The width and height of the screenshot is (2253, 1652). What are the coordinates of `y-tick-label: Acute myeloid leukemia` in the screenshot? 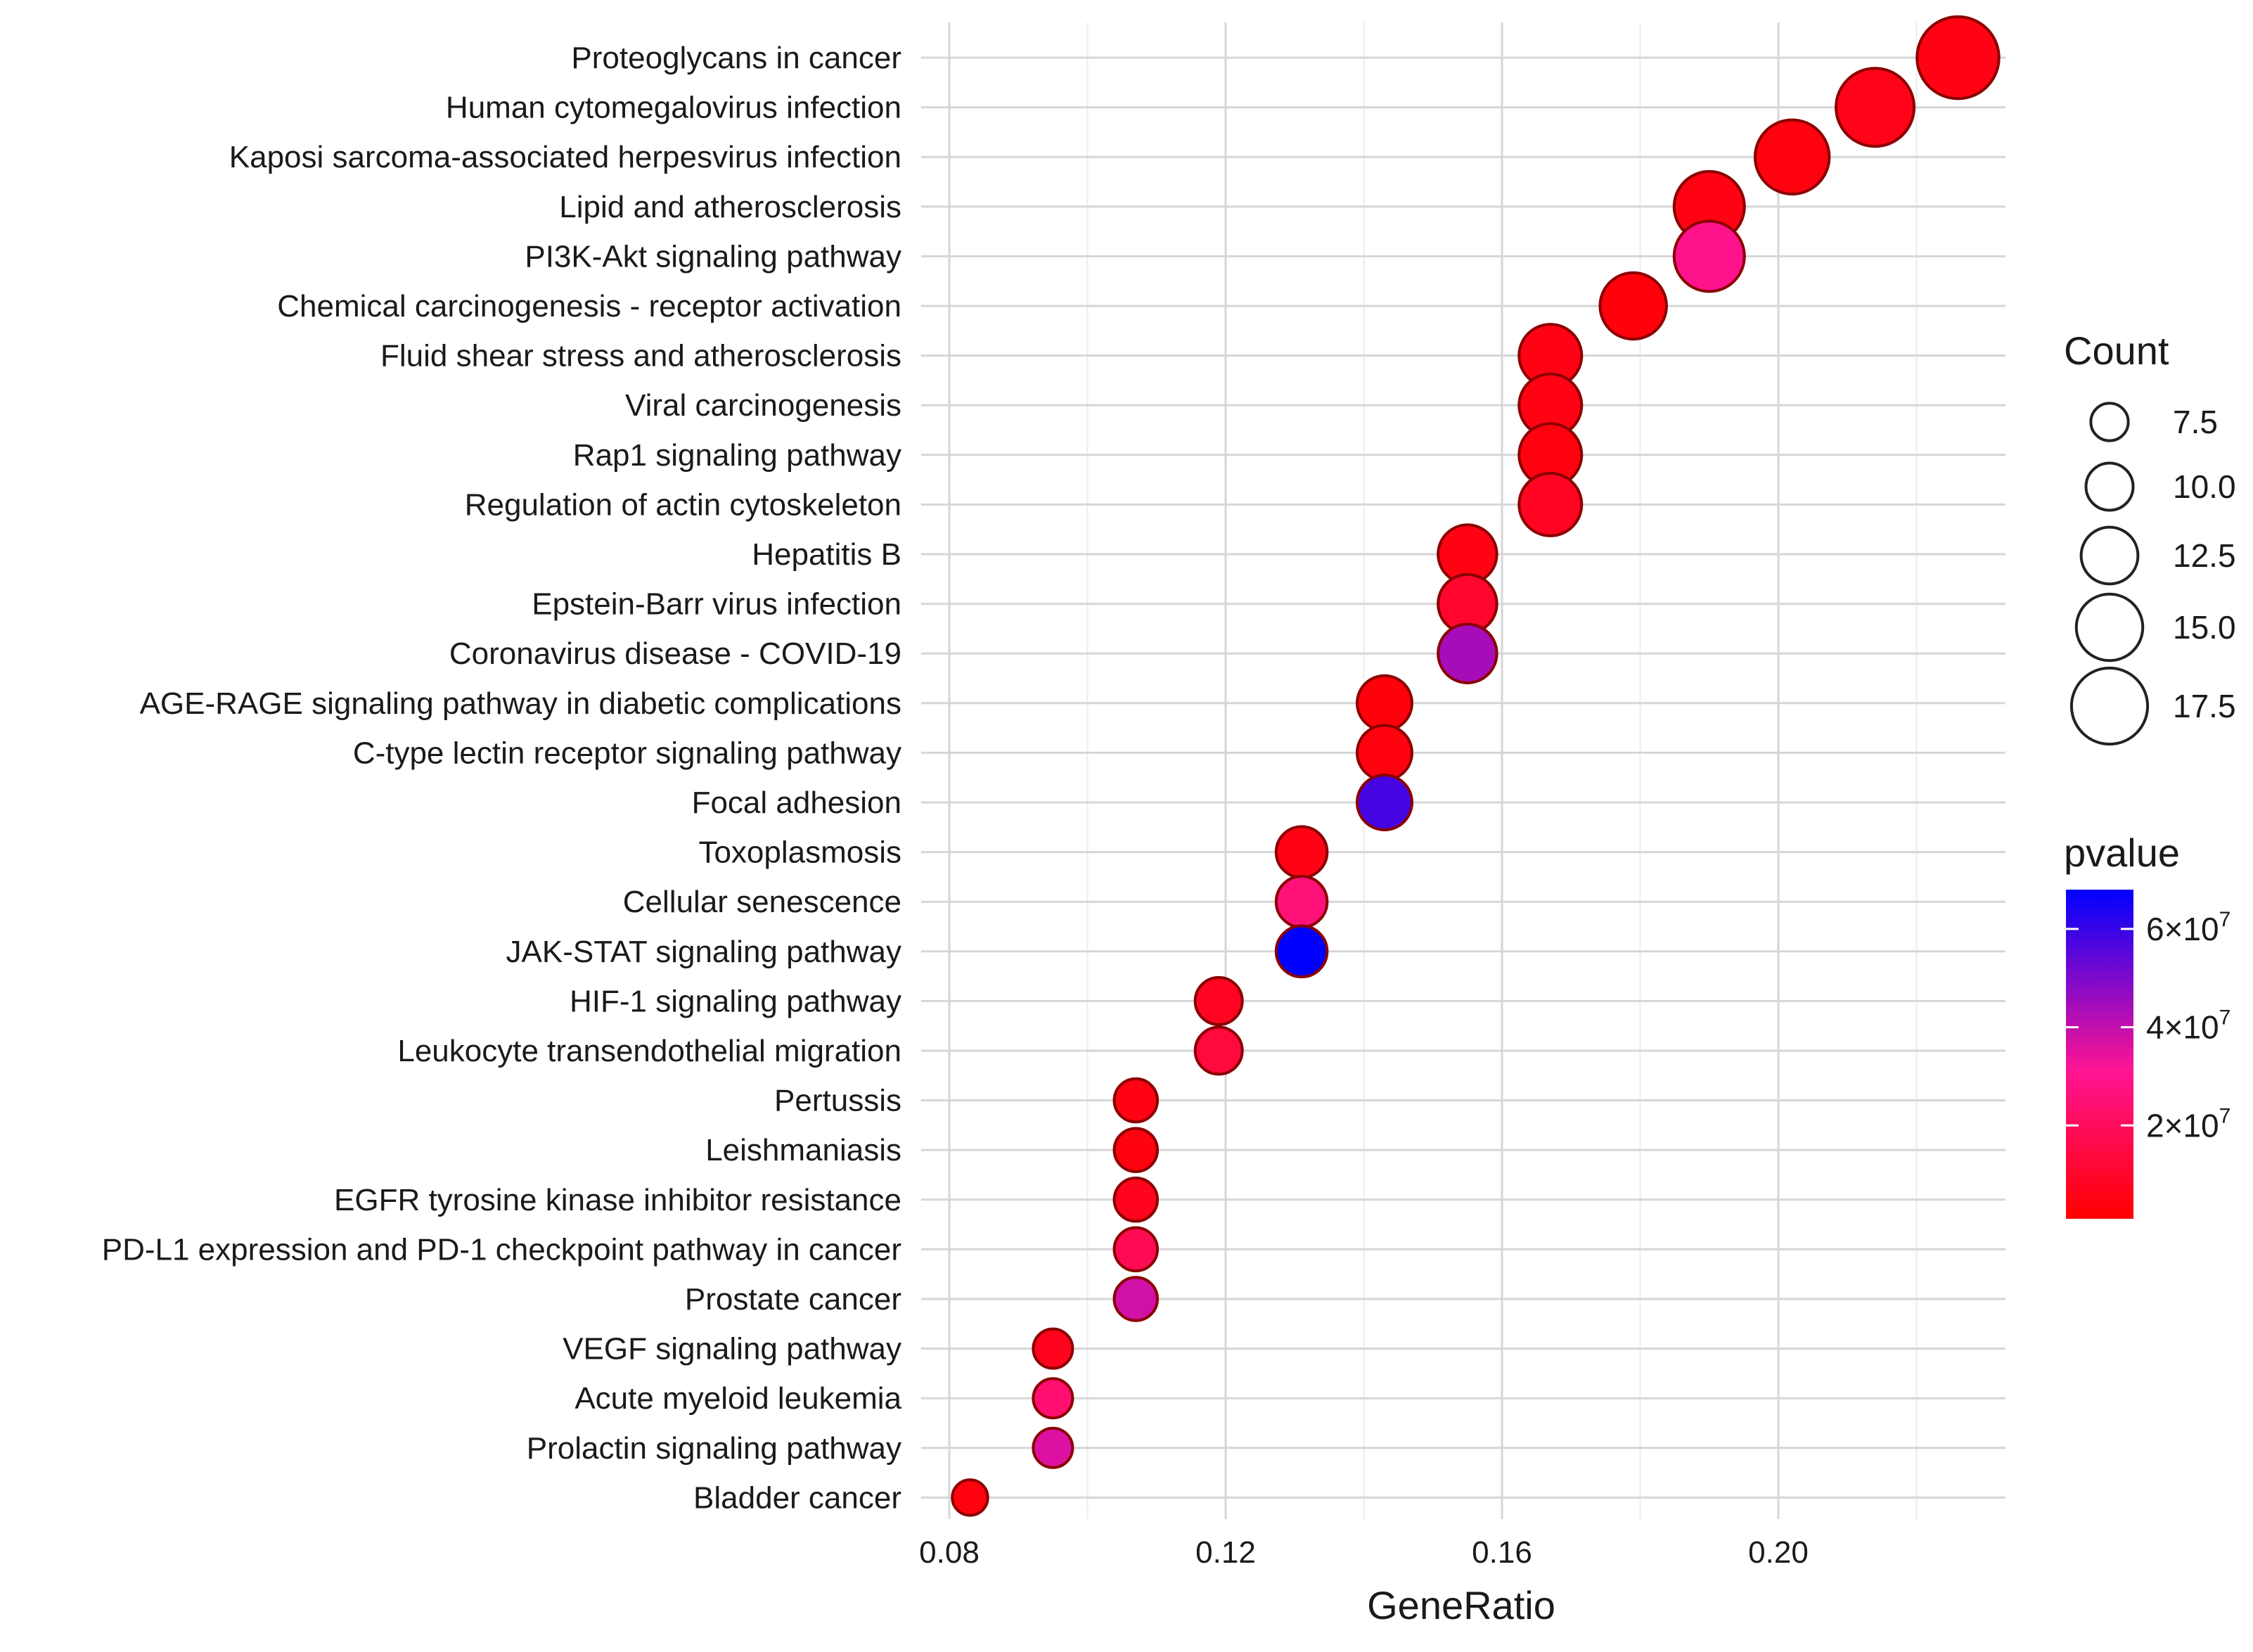 It's located at (738, 1398).